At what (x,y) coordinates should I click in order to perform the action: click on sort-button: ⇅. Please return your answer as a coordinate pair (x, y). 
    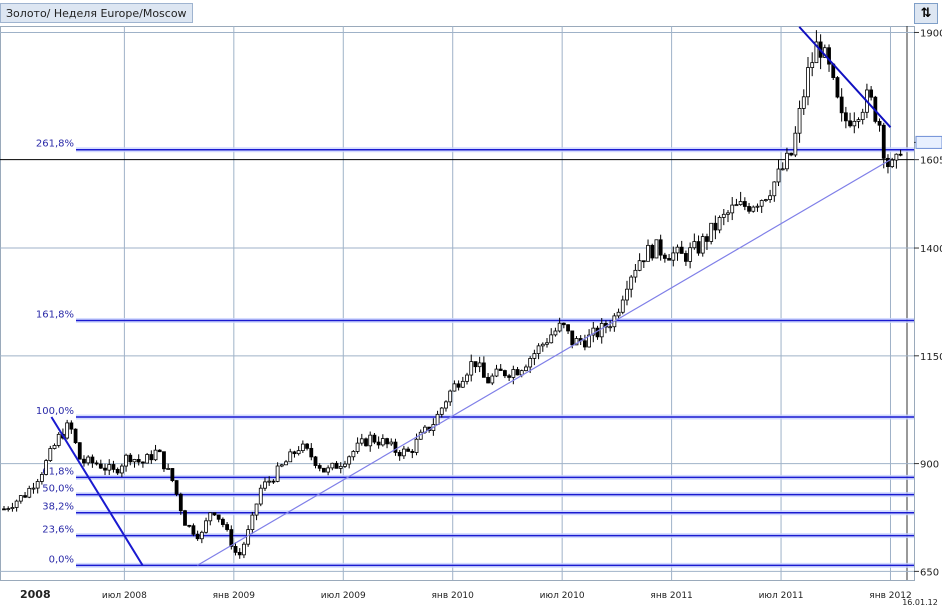
    Looking at the image, I should click on (926, 13).